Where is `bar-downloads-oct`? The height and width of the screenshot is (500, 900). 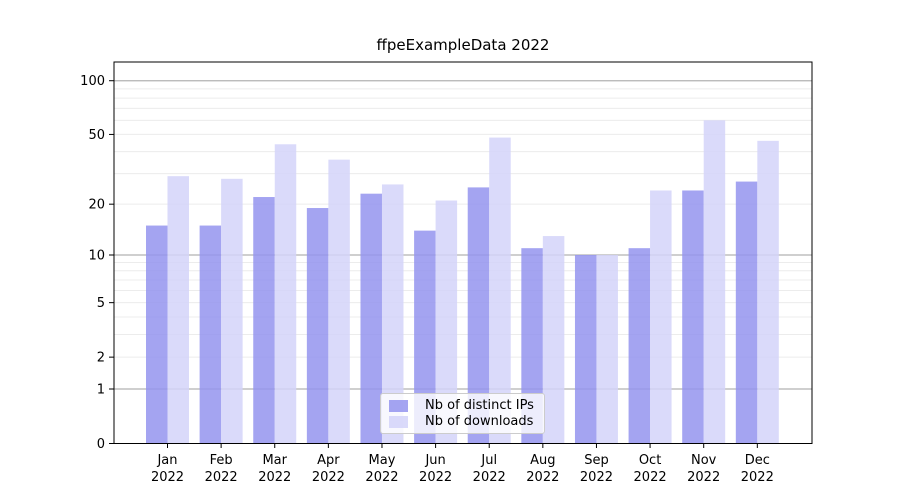
bar-downloads-oct is located at coordinates (661, 317).